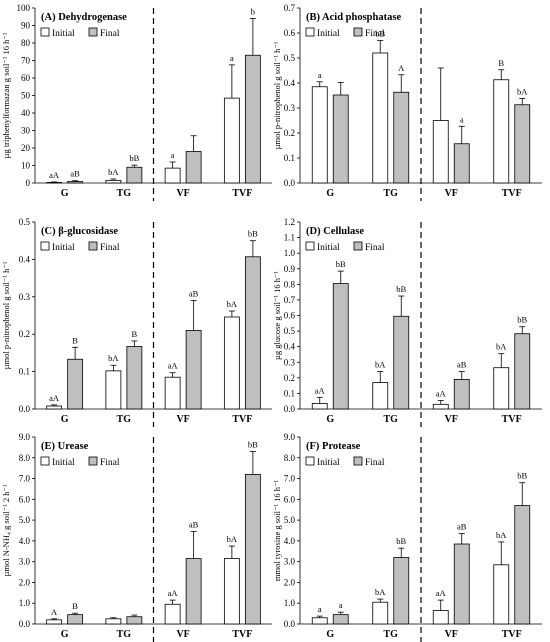 The height and width of the screenshot is (642, 550). I want to click on y-tick-label: 50, so click(26, 96).